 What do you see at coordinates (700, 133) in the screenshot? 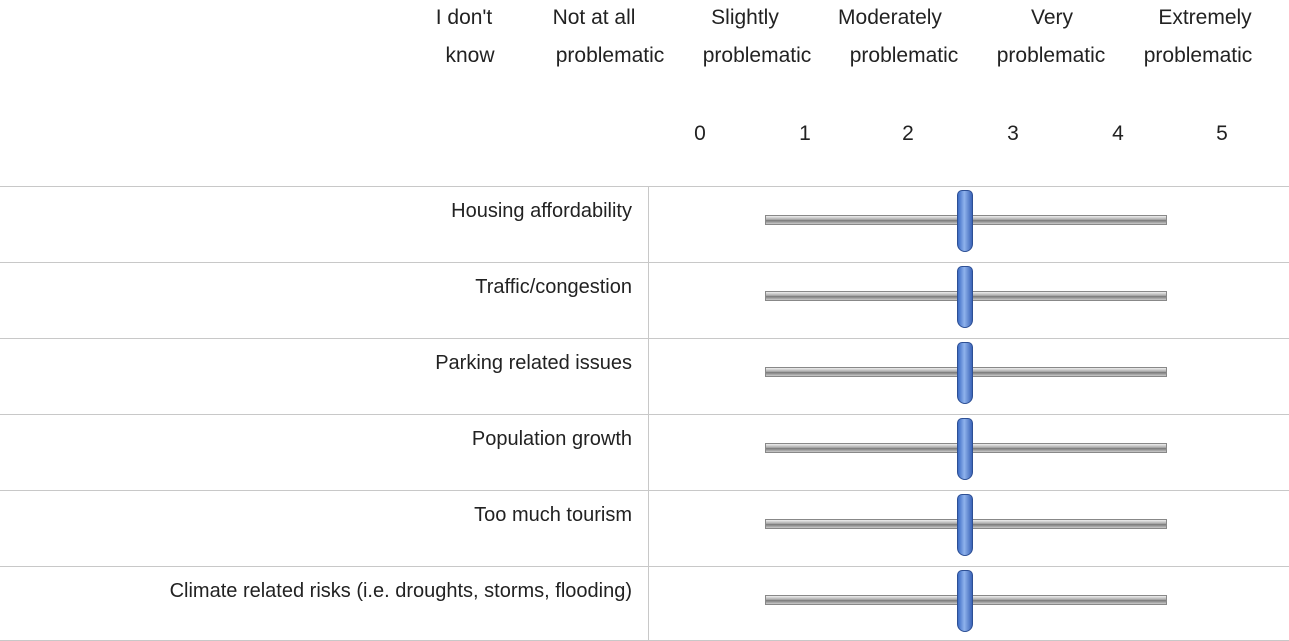
I see `scale-number: 0` at bounding box center [700, 133].